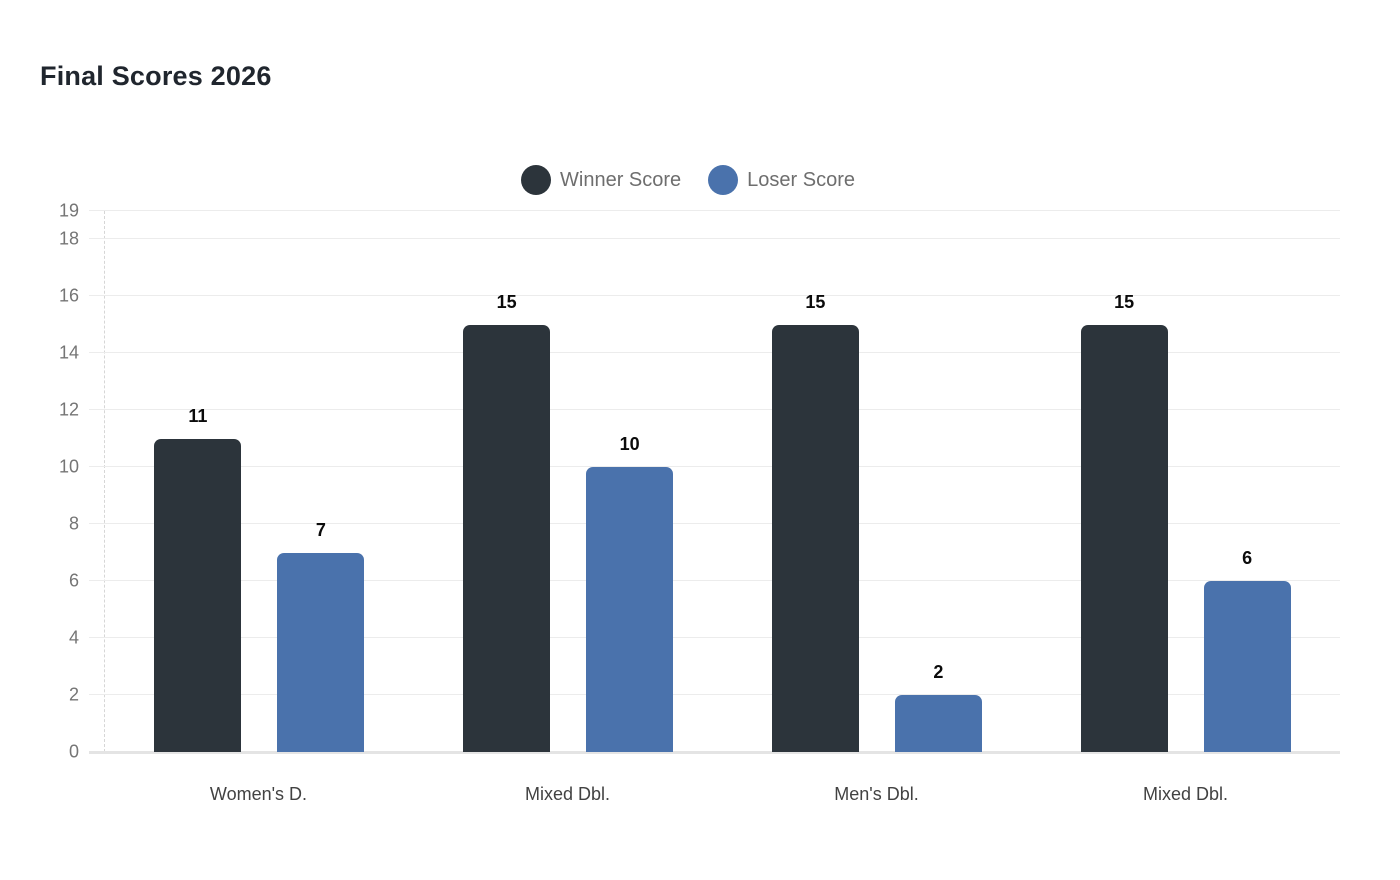 This screenshot has width=1400, height=880. I want to click on y-axis-tick-label-8: 8, so click(73, 523).